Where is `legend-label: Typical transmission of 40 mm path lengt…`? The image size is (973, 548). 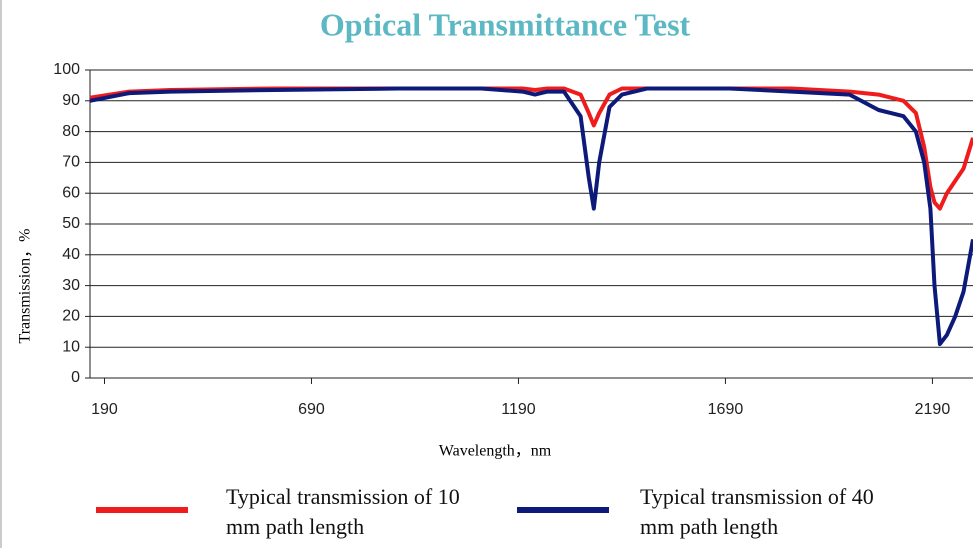 legend-label: Typical transmission of 40 mm path lengt… is located at coordinates (757, 511).